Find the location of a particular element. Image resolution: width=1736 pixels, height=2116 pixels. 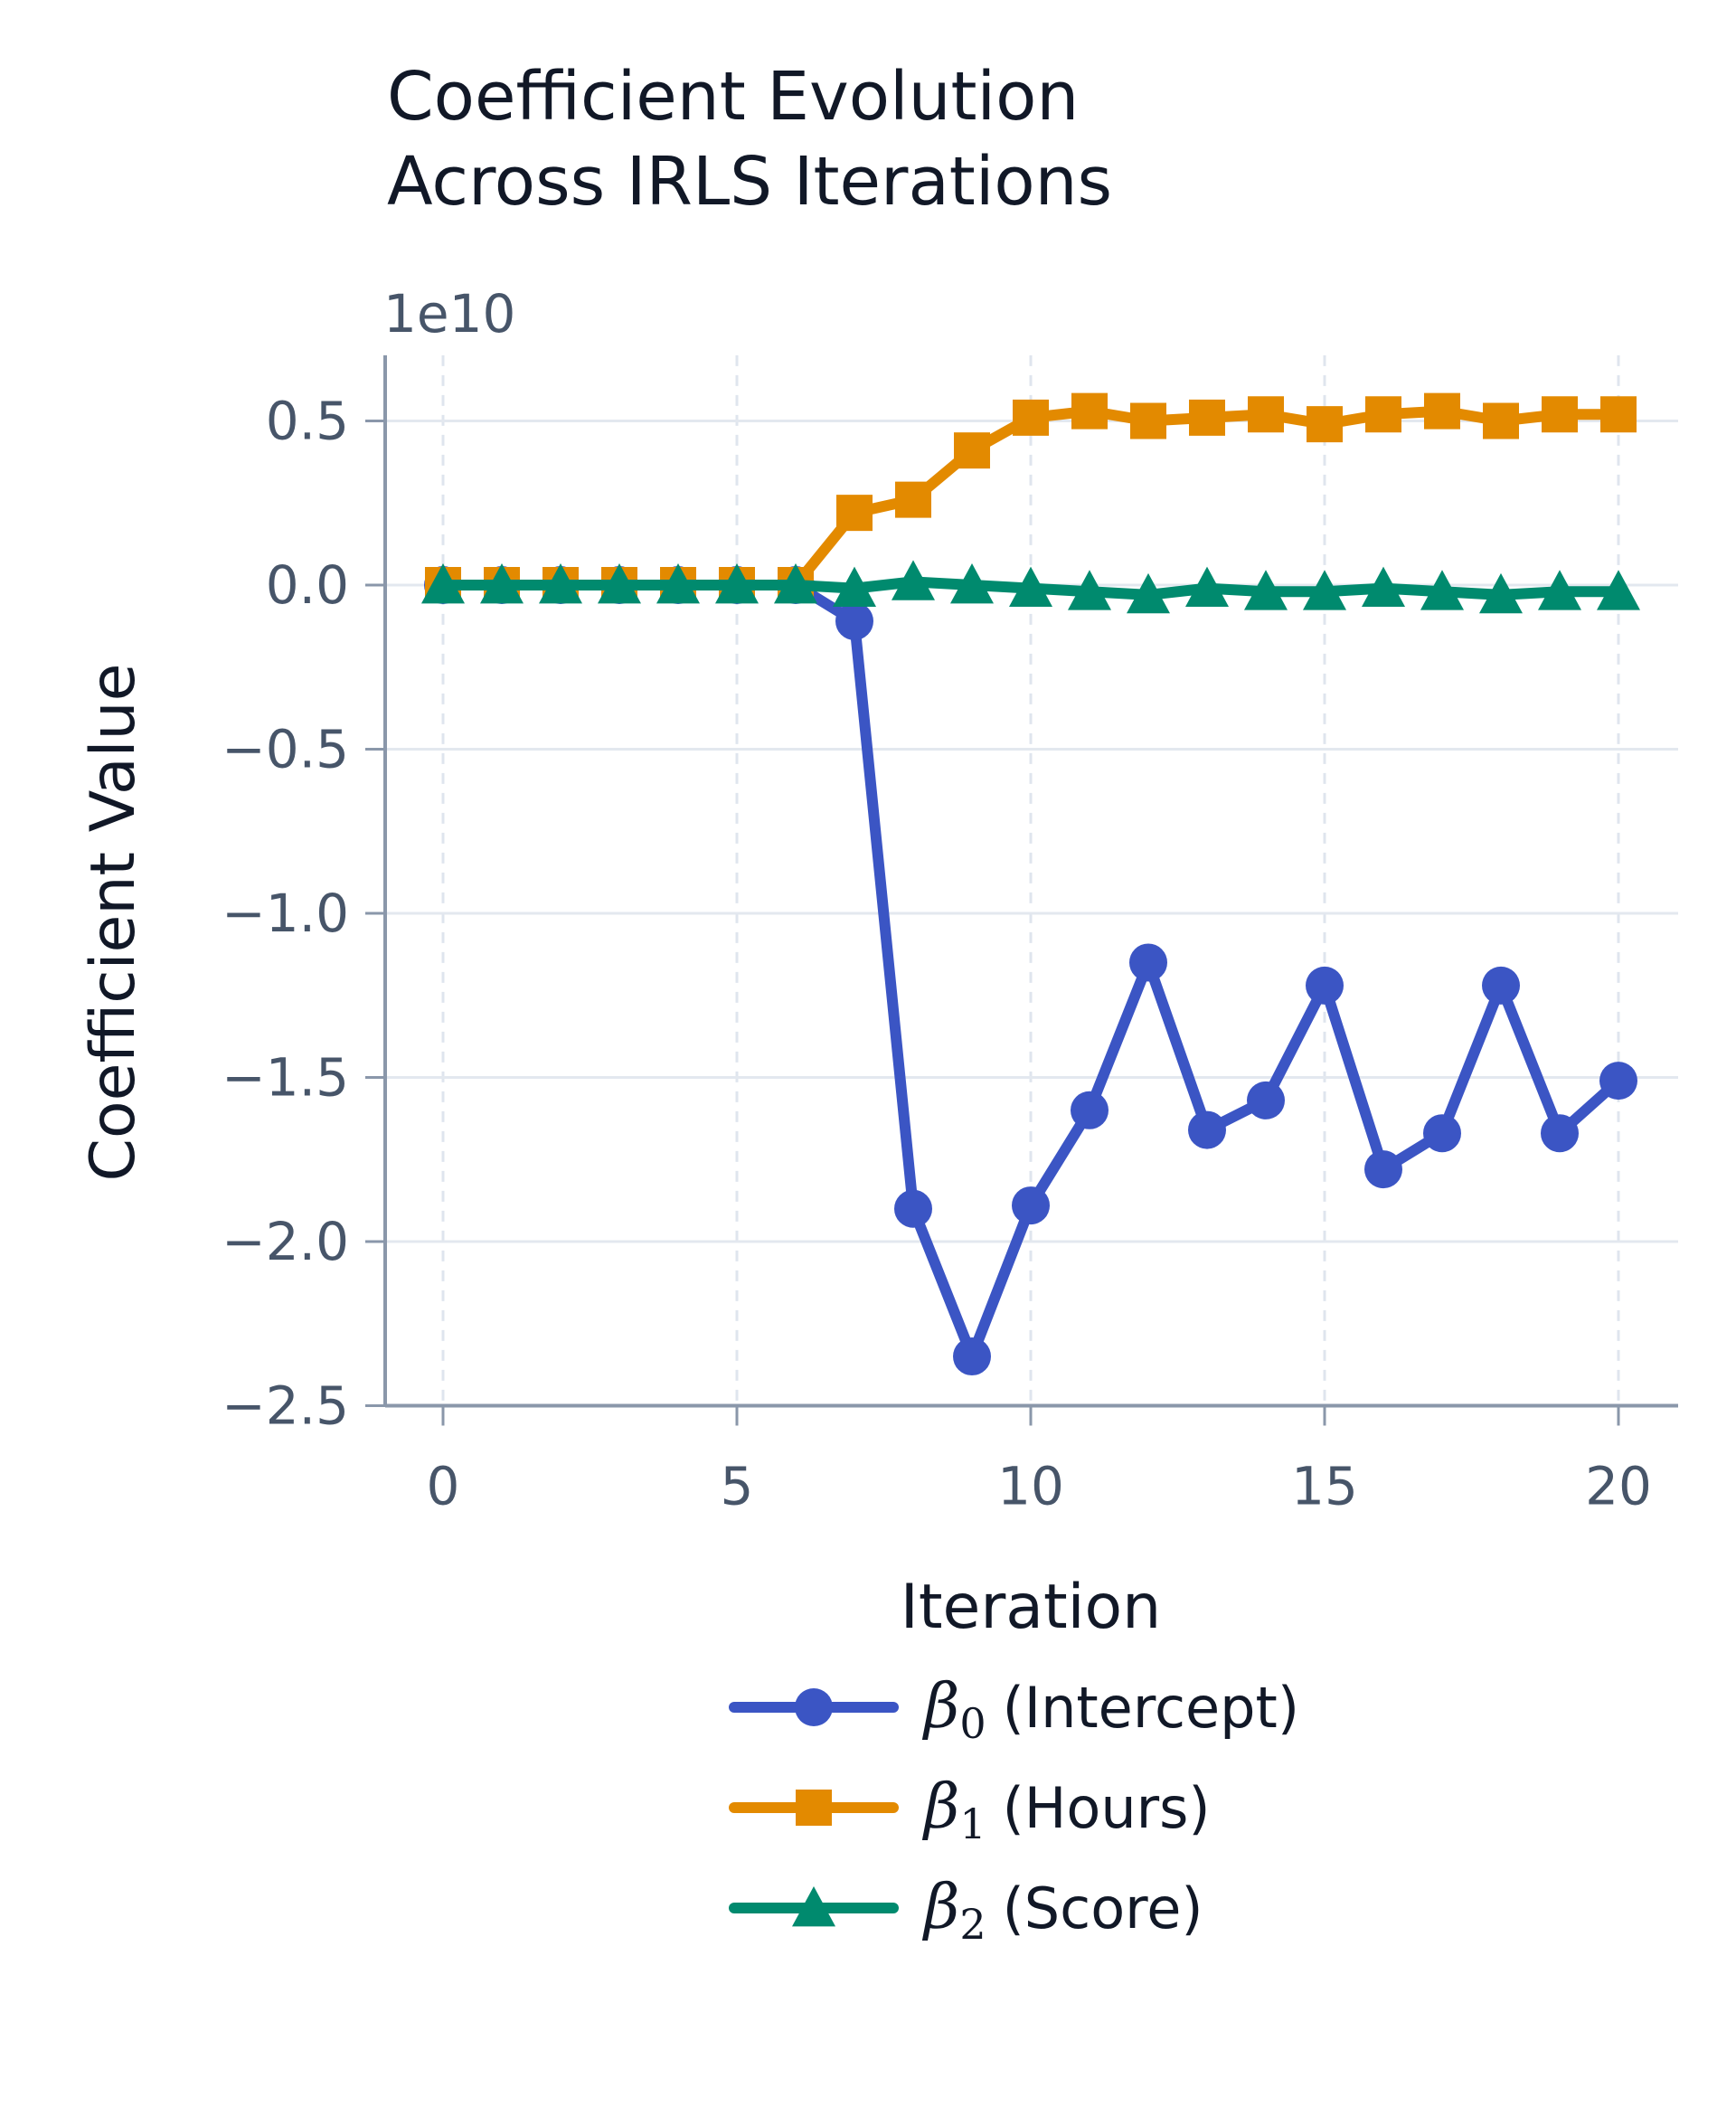

y-axis-label: Coefficient Value is located at coordinates (114, 923).